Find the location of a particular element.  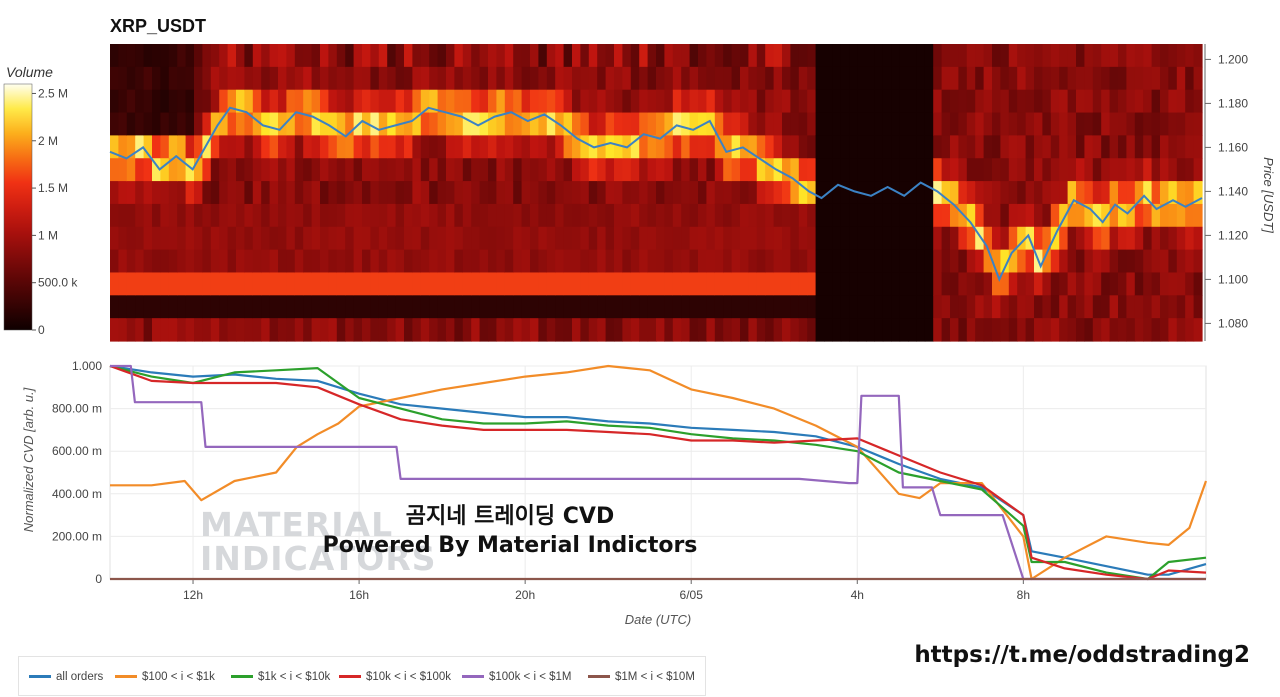

legend-item: $1k < i < $10k is located at coordinates (280, 677).